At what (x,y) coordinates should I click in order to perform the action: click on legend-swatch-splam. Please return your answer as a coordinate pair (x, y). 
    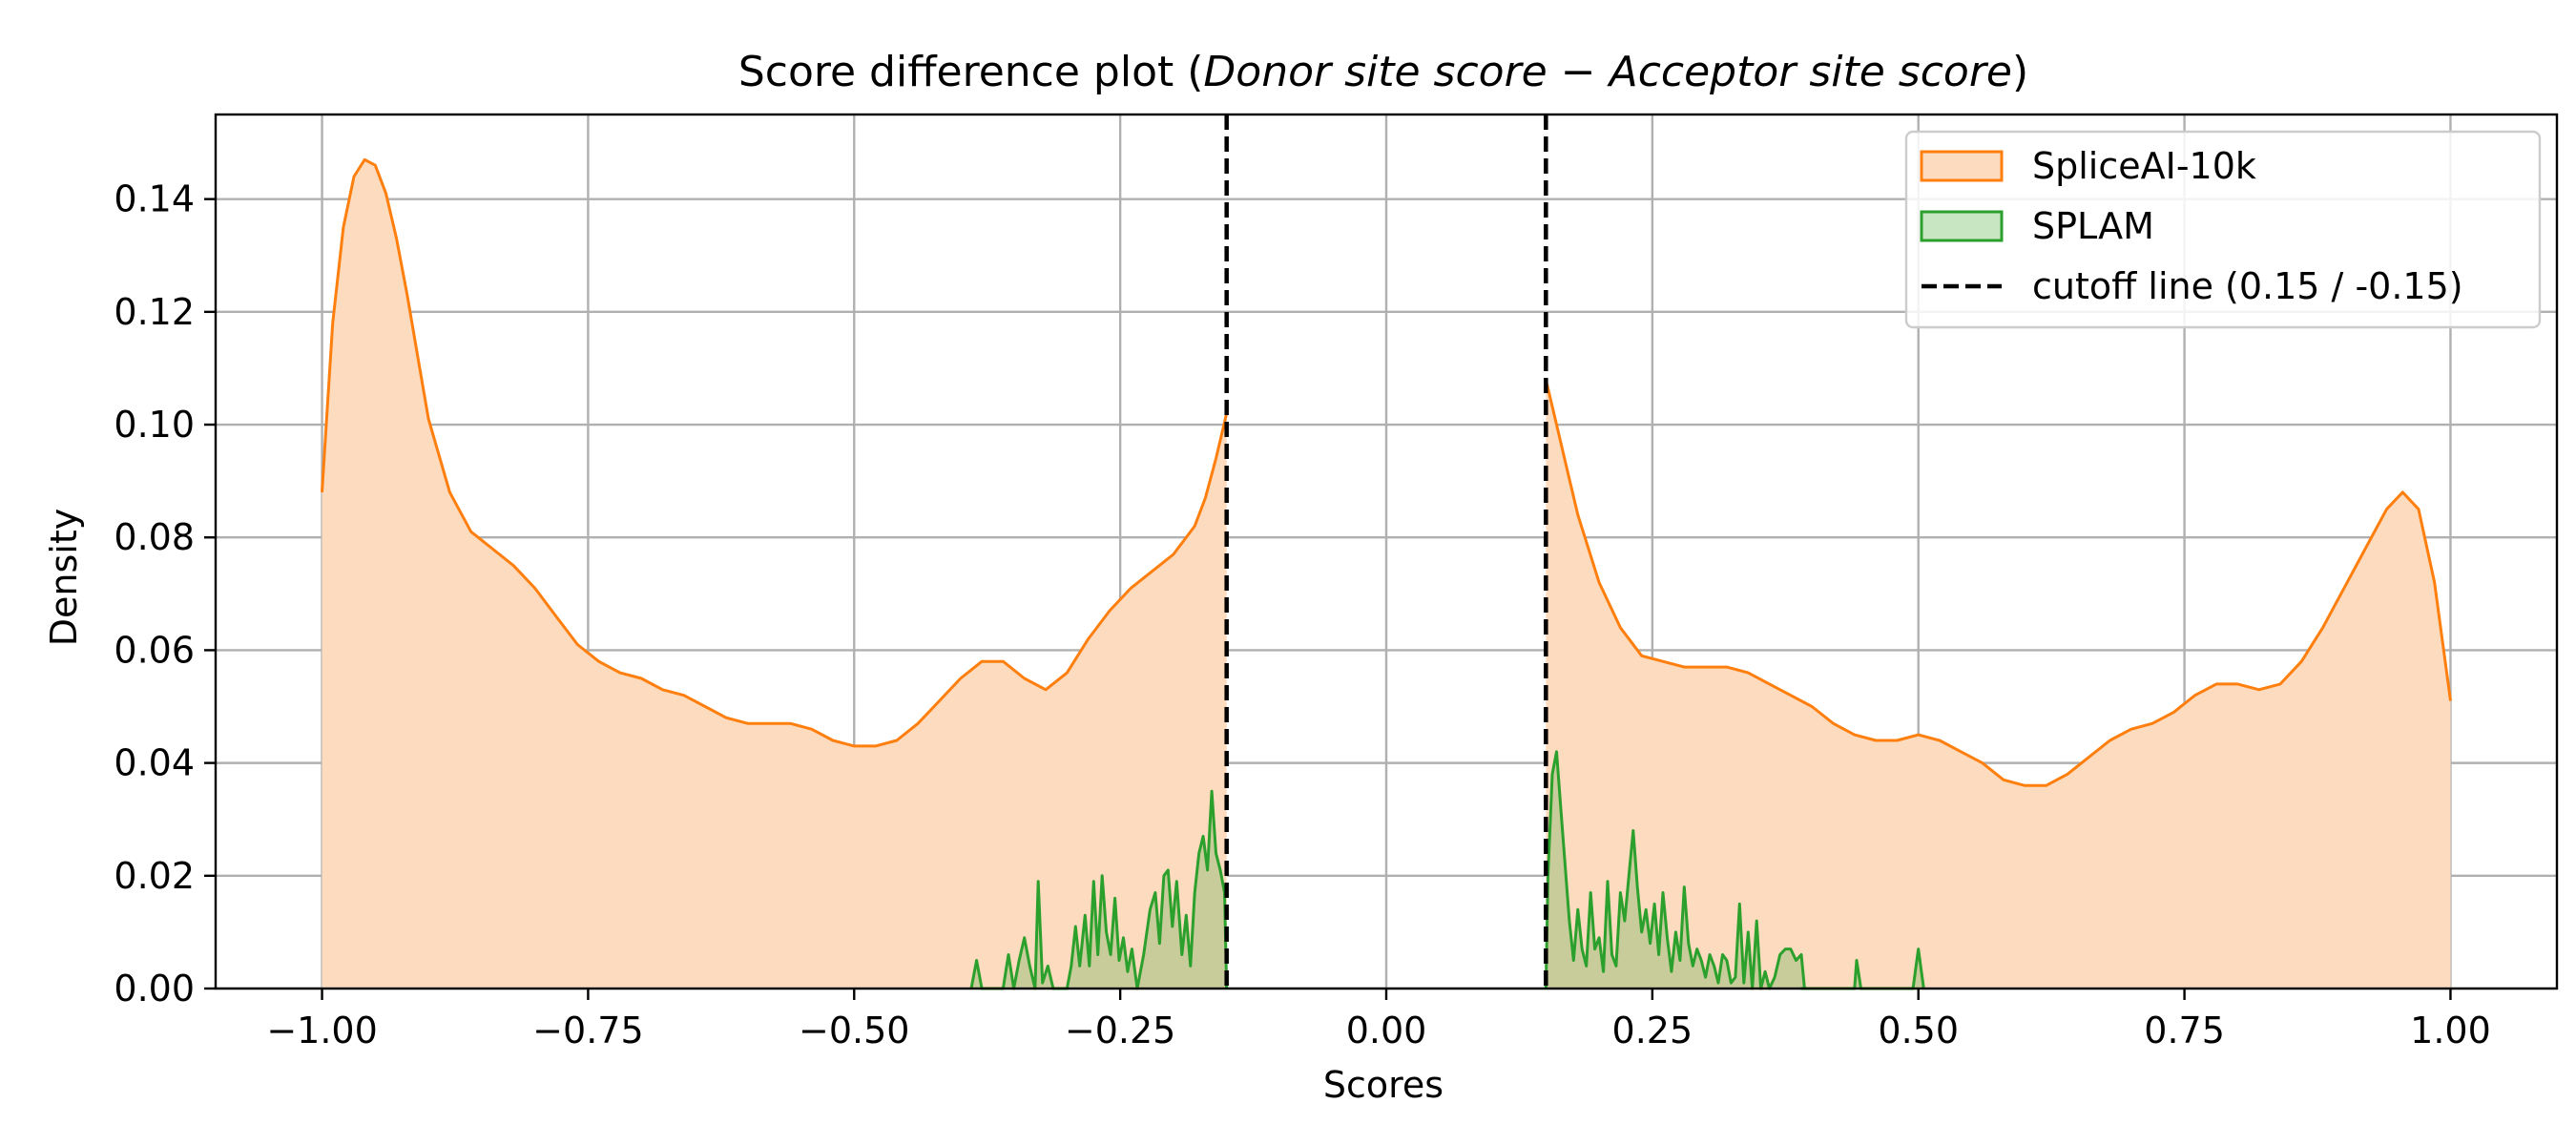
    Looking at the image, I should click on (1962, 226).